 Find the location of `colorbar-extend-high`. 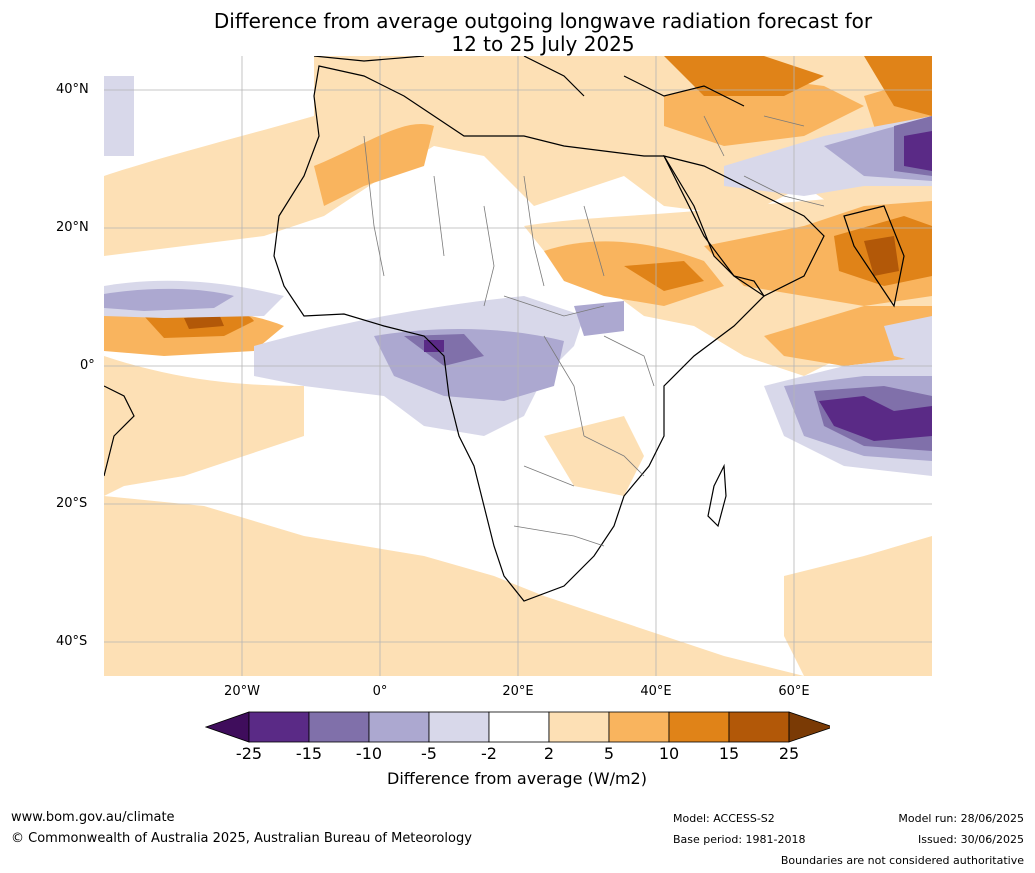

colorbar-extend-high is located at coordinates (809, 727).